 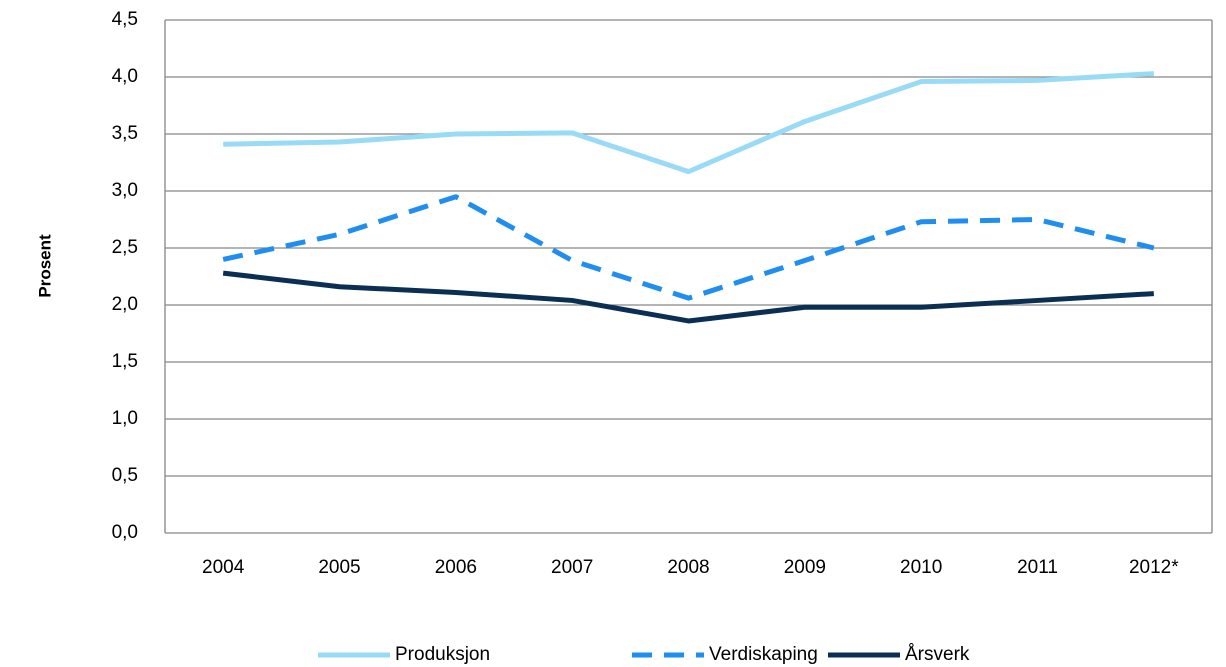 What do you see at coordinates (688, 567) in the screenshot?
I see `x-tick-label: 2008` at bounding box center [688, 567].